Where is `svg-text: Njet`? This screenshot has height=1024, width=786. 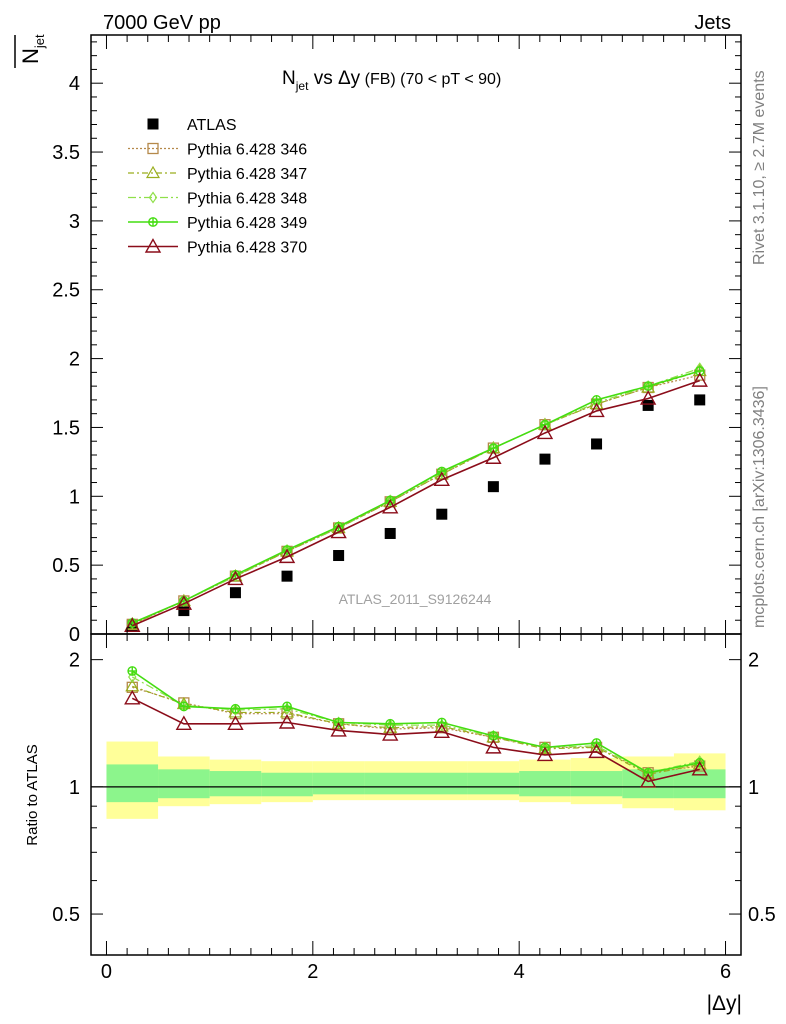 svg-text: Njet is located at coordinates (32, 49).